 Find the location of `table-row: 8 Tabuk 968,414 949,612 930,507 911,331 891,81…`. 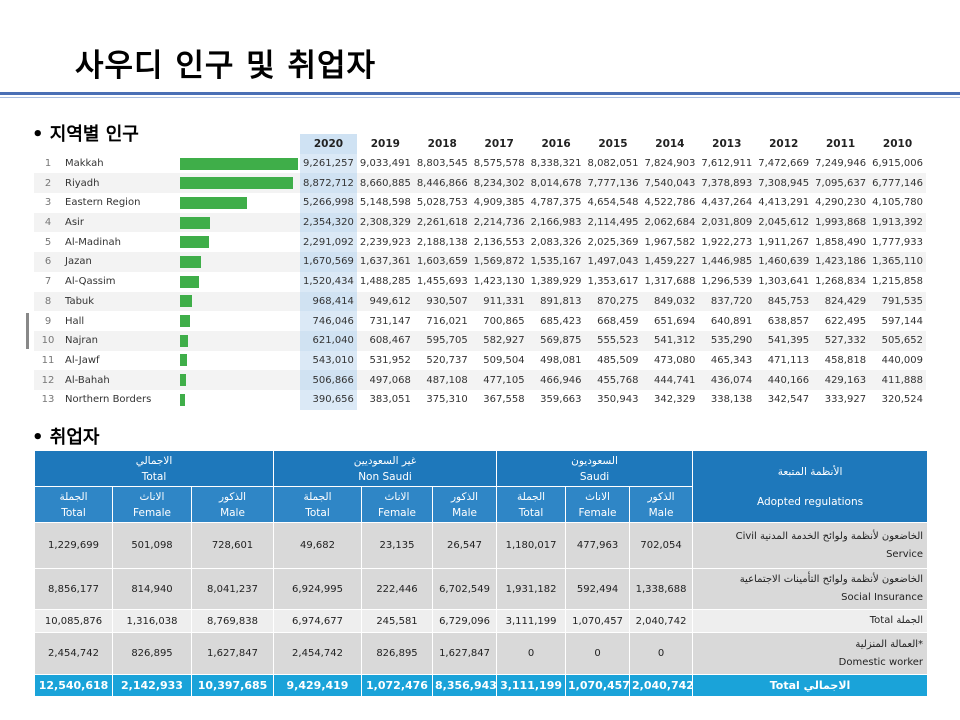

table-row: 8 Tabuk 968,414 949,612 930,507 911,331 891,81… is located at coordinates (480, 301).